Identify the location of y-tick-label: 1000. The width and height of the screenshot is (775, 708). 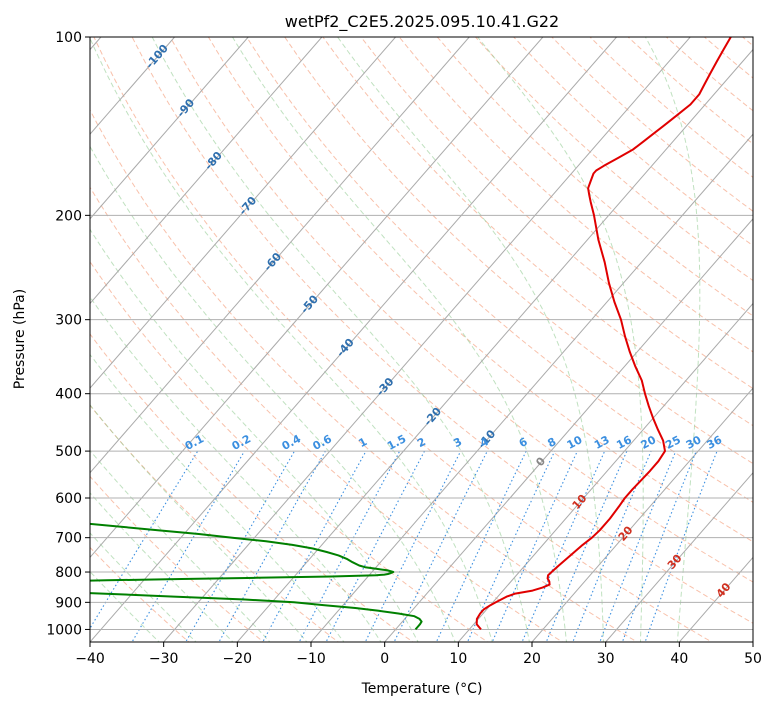
(64, 630).